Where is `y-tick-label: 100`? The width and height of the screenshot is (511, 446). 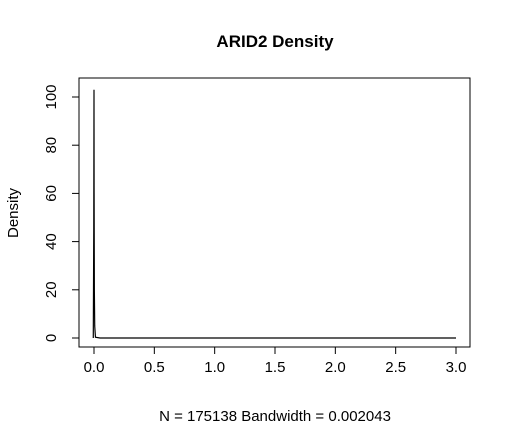 y-tick-label: 100 is located at coordinates (51, 96).